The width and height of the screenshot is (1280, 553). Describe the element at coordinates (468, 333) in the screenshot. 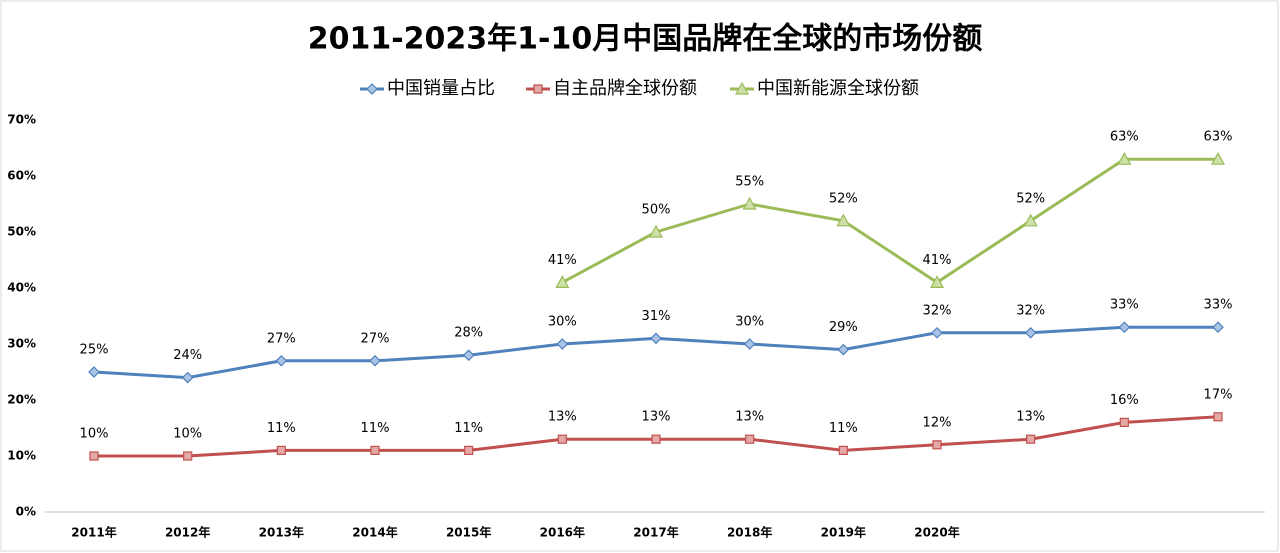

I see `data-label: 28%` at that location.